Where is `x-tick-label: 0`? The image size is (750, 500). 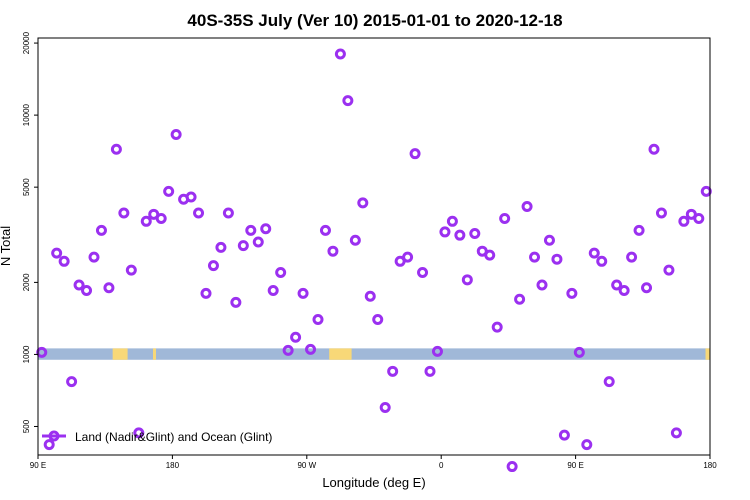 x-tick-label: 0 is located at coordinates (441, 465).